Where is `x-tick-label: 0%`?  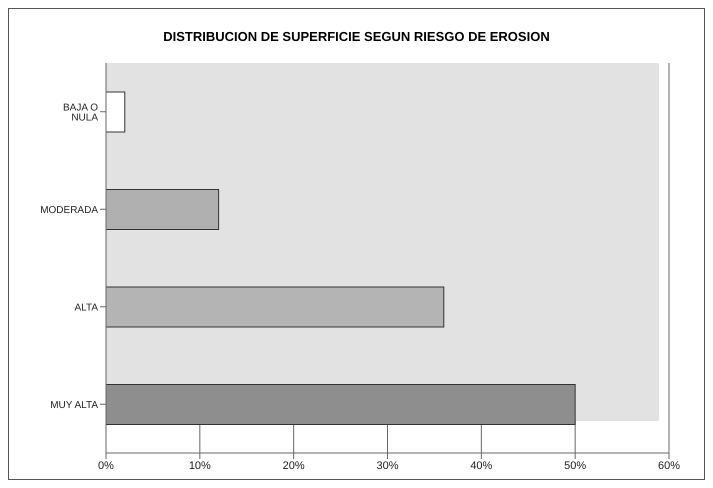 x-tick-label: 0% is located at coordinates (106, 466).